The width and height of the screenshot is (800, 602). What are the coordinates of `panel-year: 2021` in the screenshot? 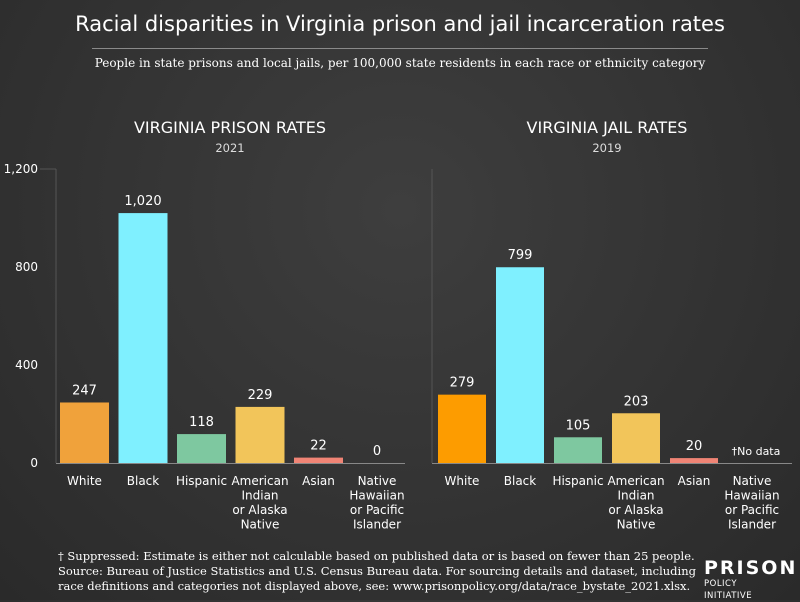 It's located at (229, 148).